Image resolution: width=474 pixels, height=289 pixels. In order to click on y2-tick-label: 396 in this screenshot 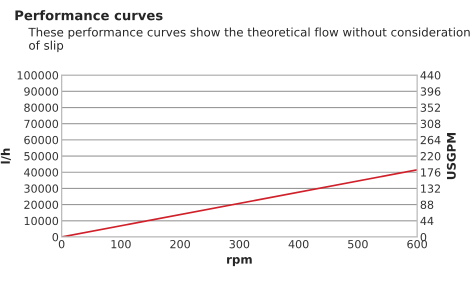, I will do `click(430, 91)`.